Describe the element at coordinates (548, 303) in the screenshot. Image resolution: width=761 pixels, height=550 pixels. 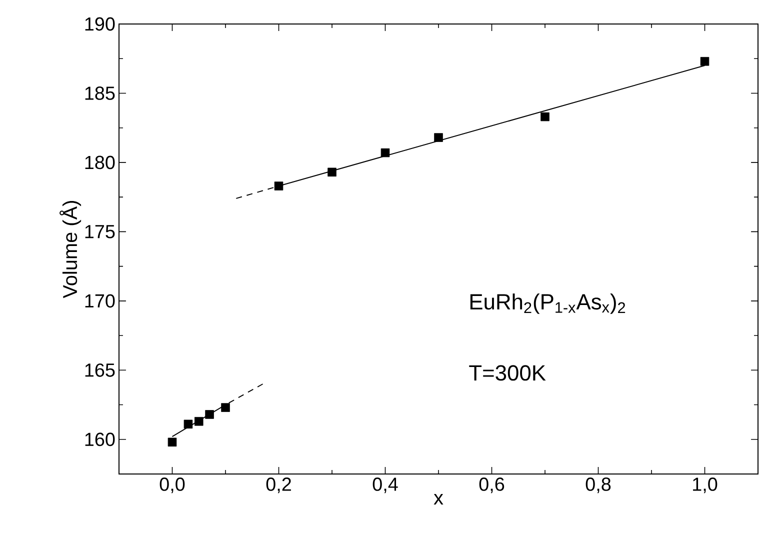
I see `annotation: EuRh$_{2}$(P$_{1-x}$As$_{x}$)$_{2}$` at that location.